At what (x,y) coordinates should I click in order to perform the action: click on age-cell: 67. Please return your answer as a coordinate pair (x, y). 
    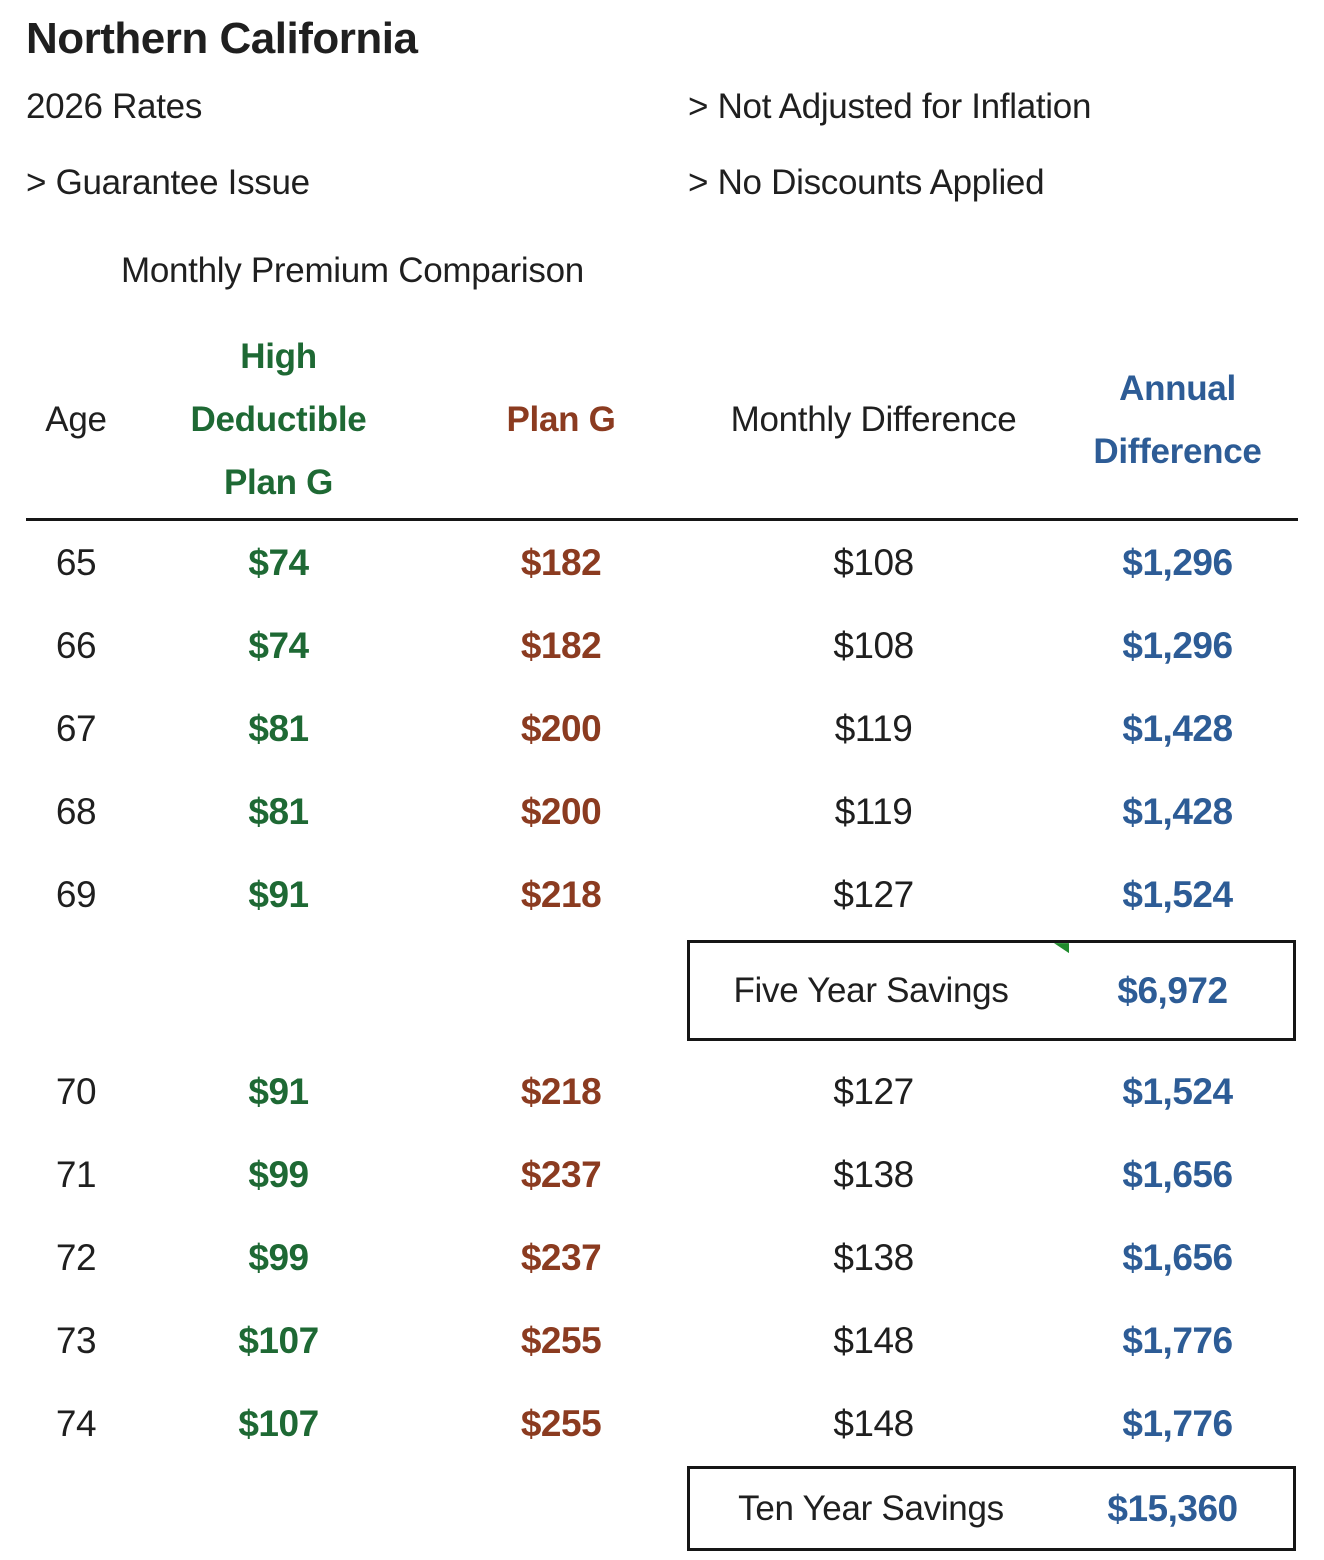
    Looking at the image, I should click on (76, 728).